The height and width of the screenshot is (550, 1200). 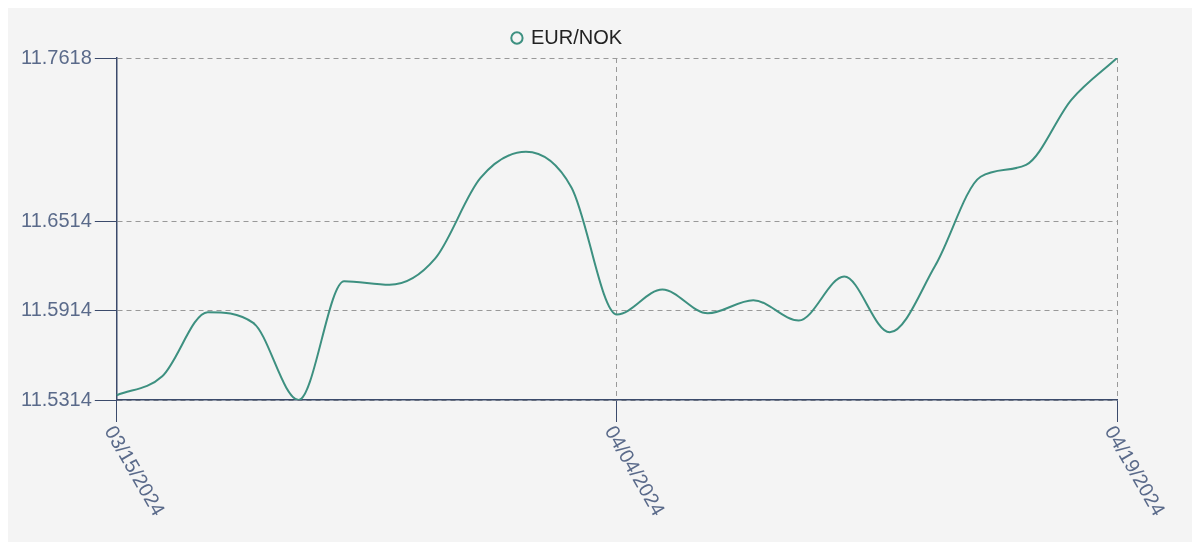 What do you see at coordinates (56, 309) in the screenshot?
I see `y-tick-label: 11.5914` at bounding box center [56, 309].